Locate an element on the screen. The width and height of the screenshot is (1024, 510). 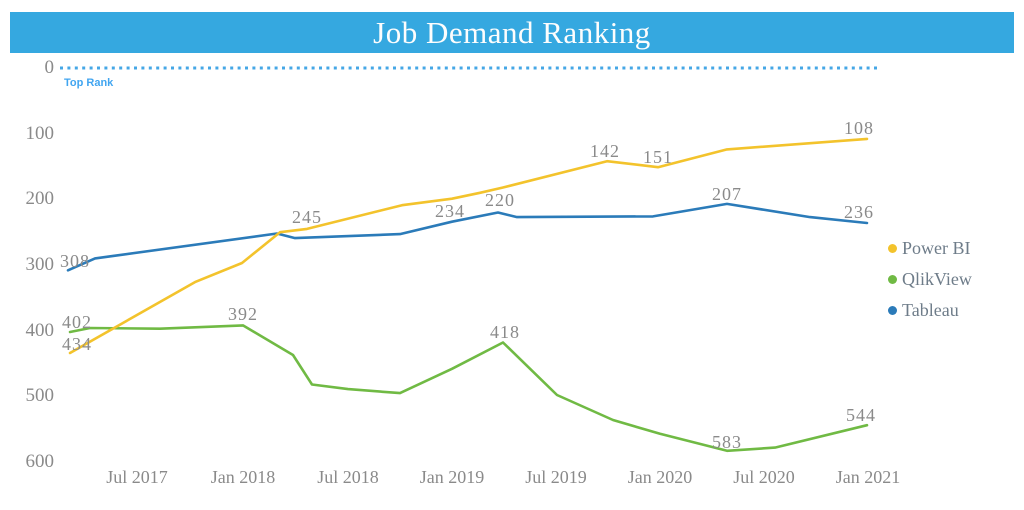
data-label-power-bi: 151 is located at coordinates (658, 157).